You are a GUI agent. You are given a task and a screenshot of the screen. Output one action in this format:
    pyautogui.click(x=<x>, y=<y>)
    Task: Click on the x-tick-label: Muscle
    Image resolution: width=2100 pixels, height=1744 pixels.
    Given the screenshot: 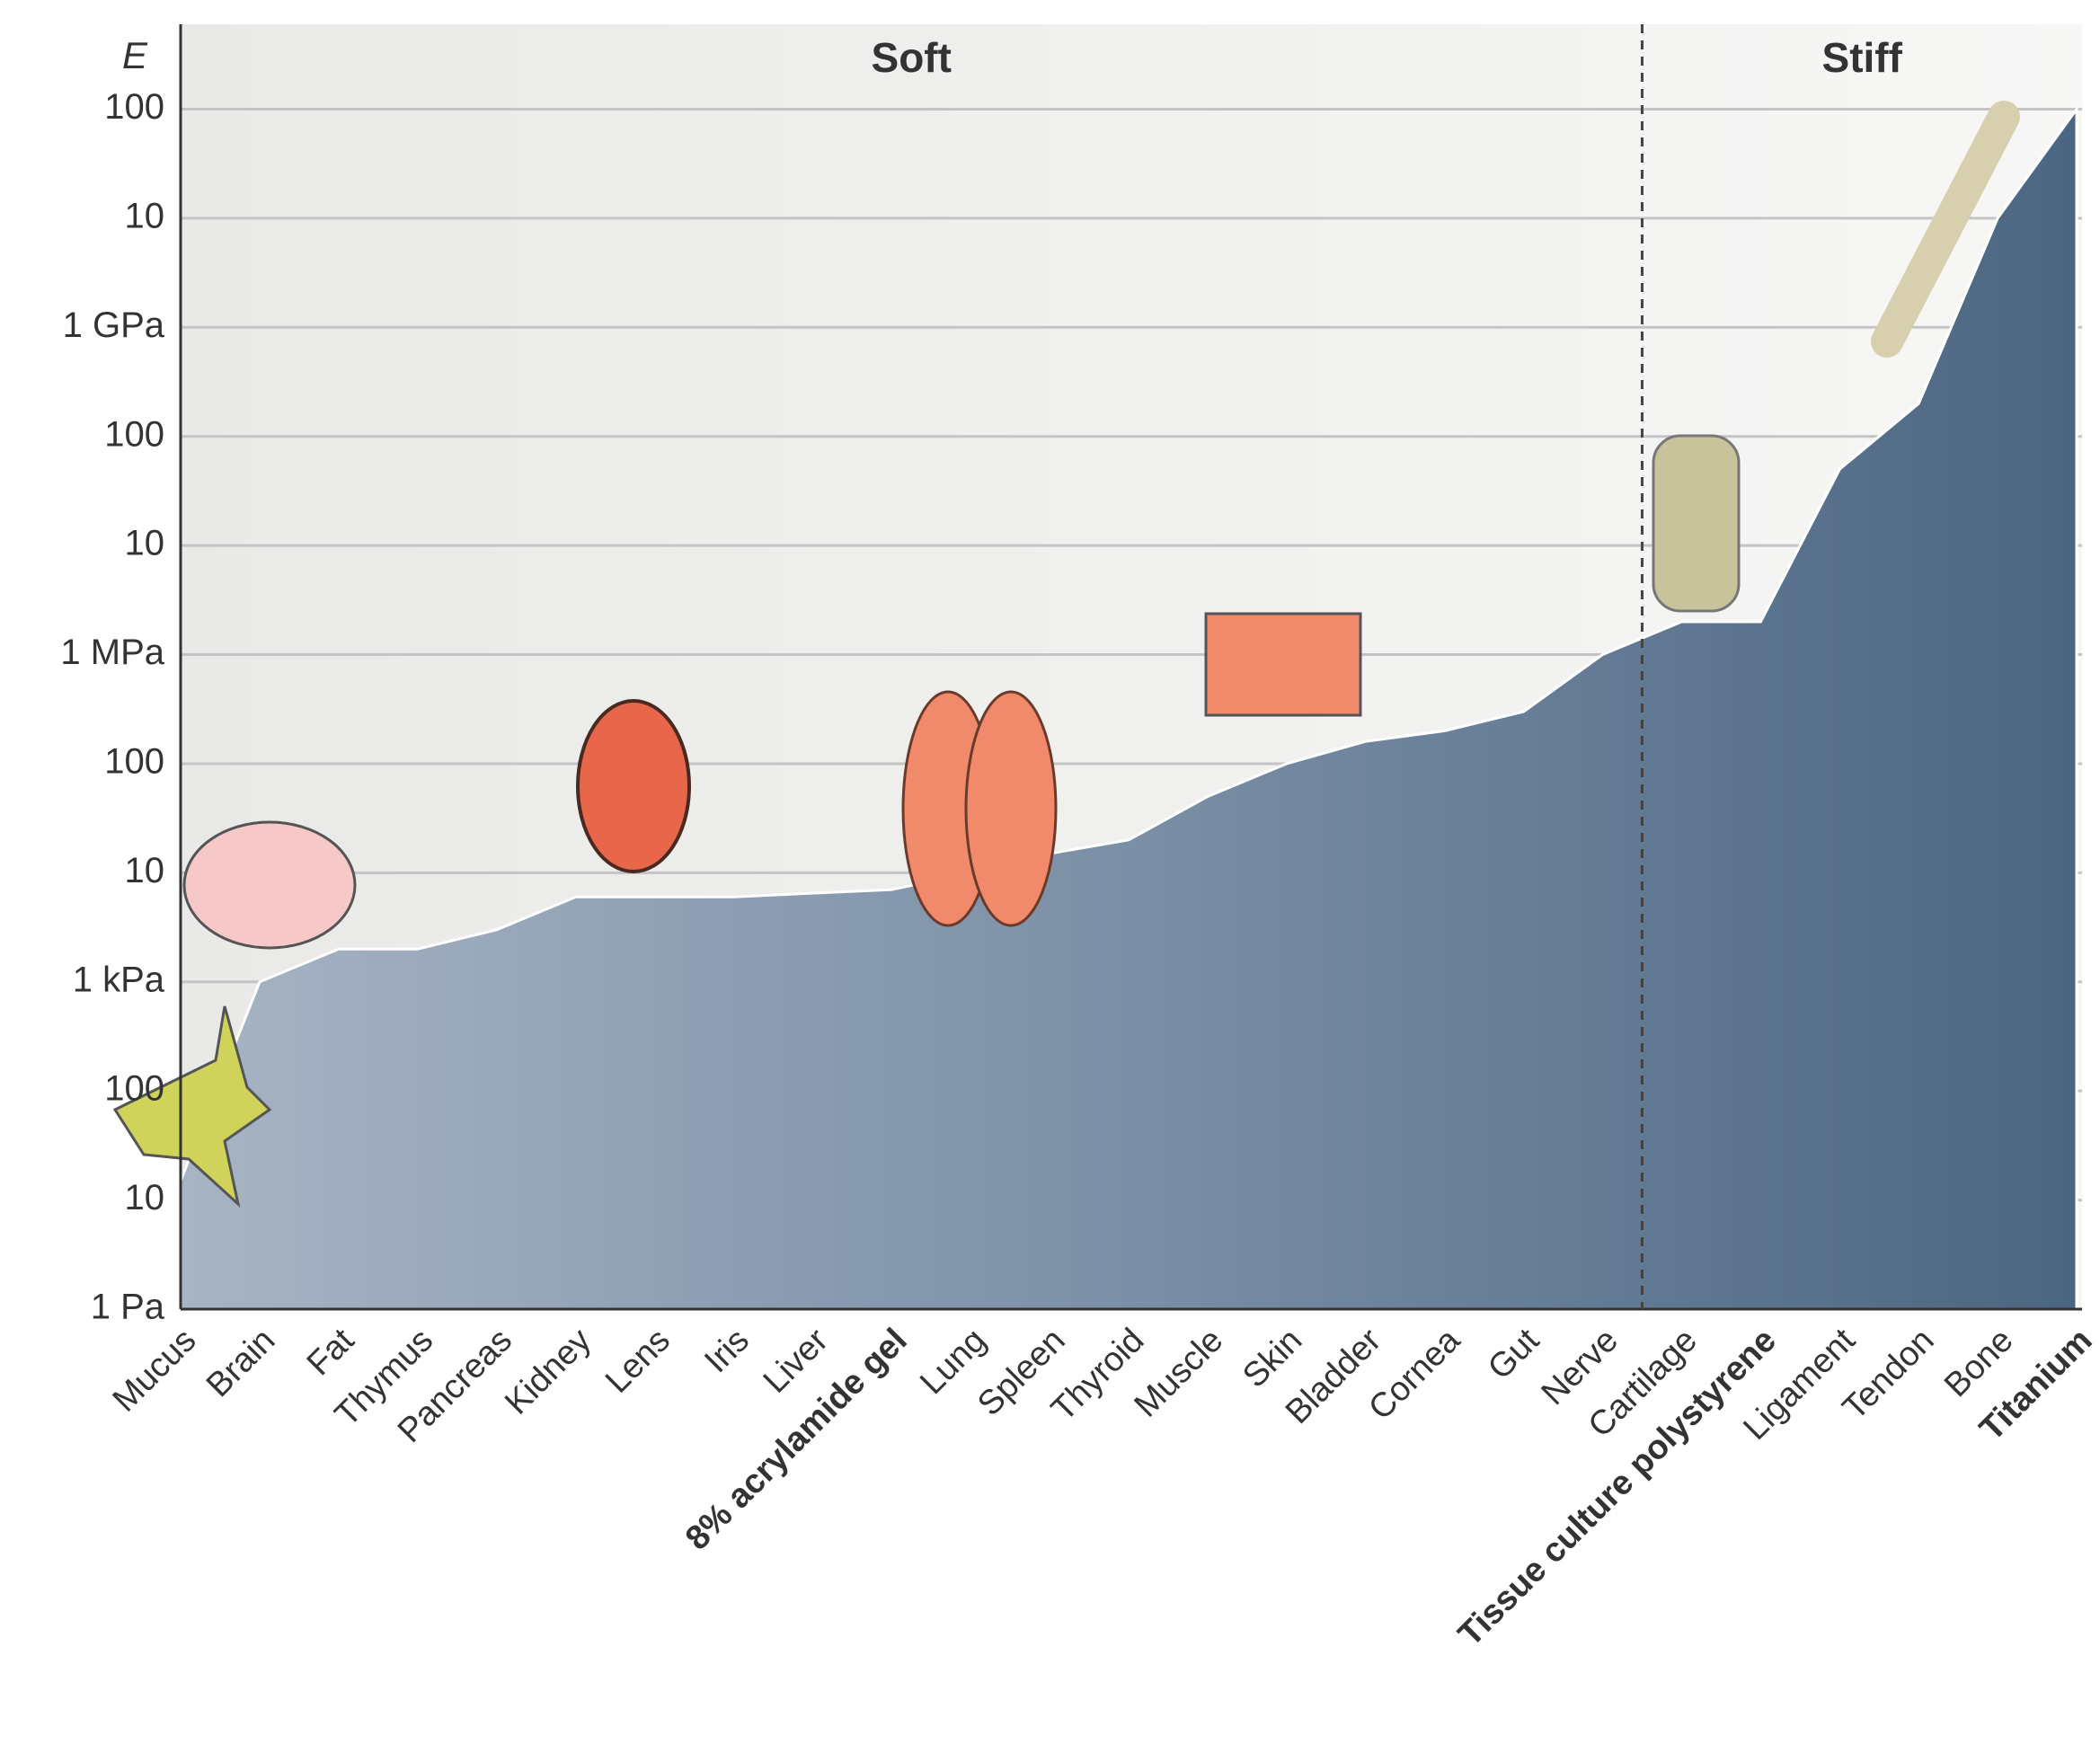 What is the action you would take?
    pyautogui.click(x=1179, y=1374)
    